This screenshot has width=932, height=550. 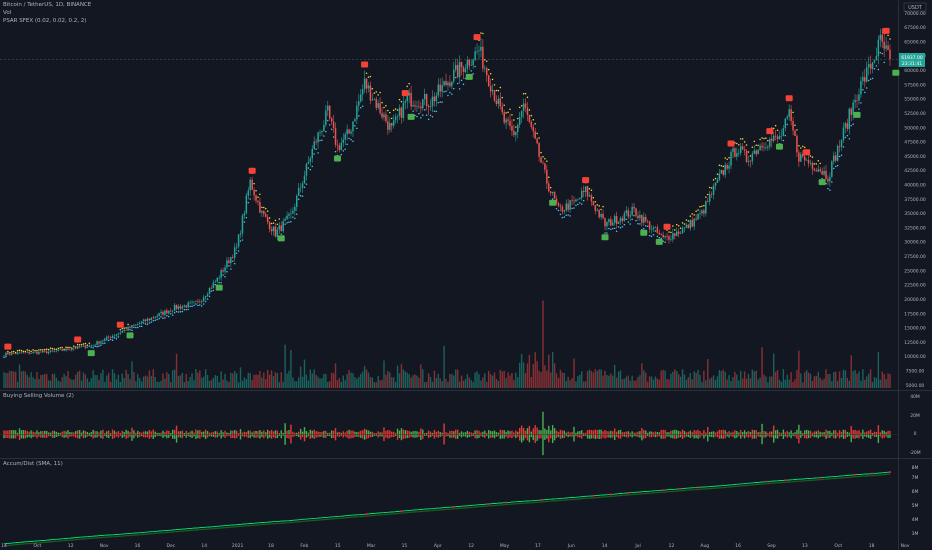 What do you see at coordinates (47, 5) in the screenshot?
I see `symbol-title: Bitcoin / TetherUS, 1D, BINANCE` at bounding box center [47, 5].